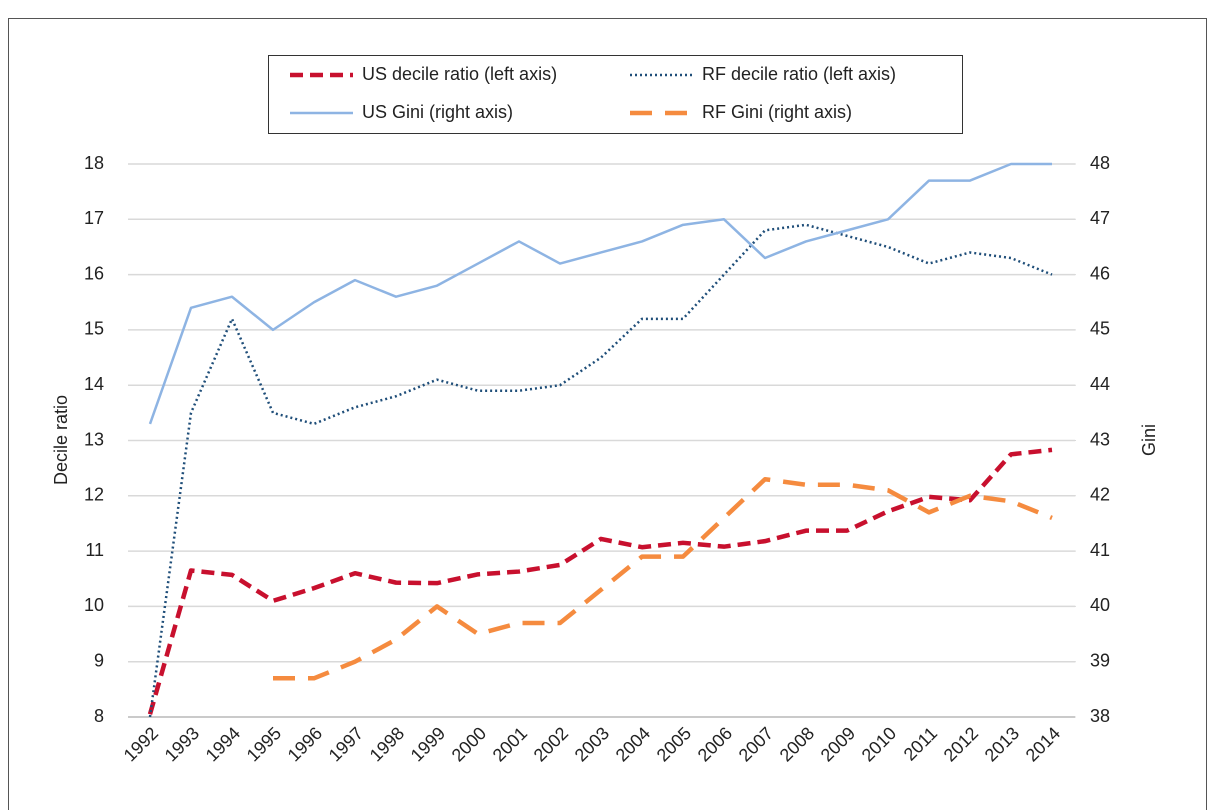 The height and width of the screenshot is (810, 1215). Describe the element at coordinates (141, 744) in the screenshot. I see `x-tick-label: 1992` at that location.